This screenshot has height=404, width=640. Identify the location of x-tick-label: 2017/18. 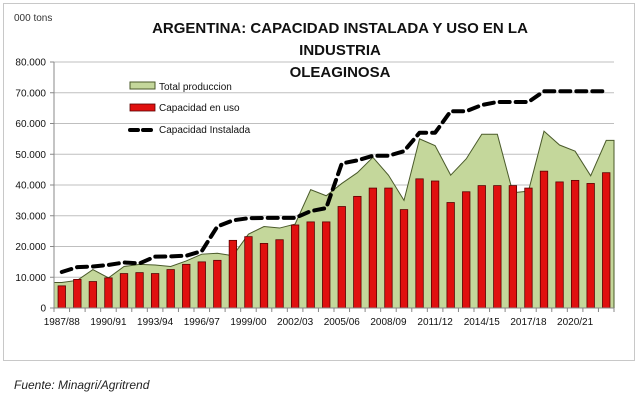
(528, 322).